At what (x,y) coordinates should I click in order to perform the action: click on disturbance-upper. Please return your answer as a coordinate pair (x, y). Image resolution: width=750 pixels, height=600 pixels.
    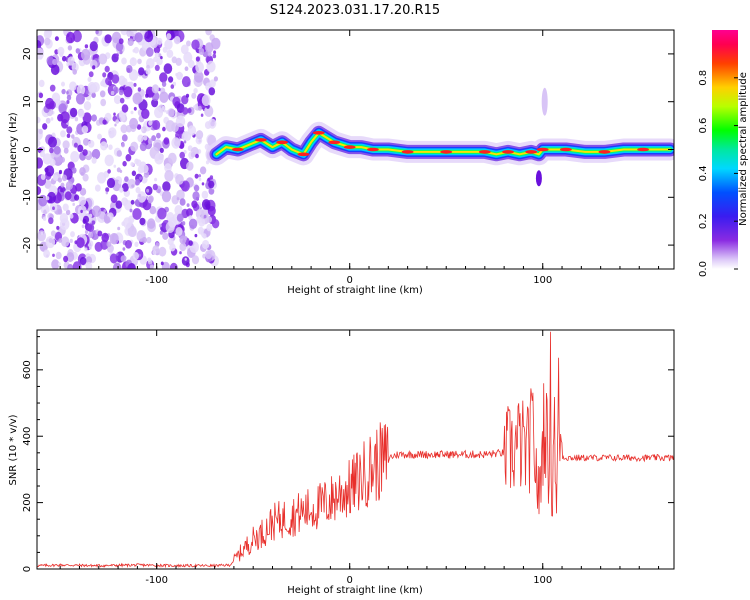
    Looking at the image, I should click on (544, 101).